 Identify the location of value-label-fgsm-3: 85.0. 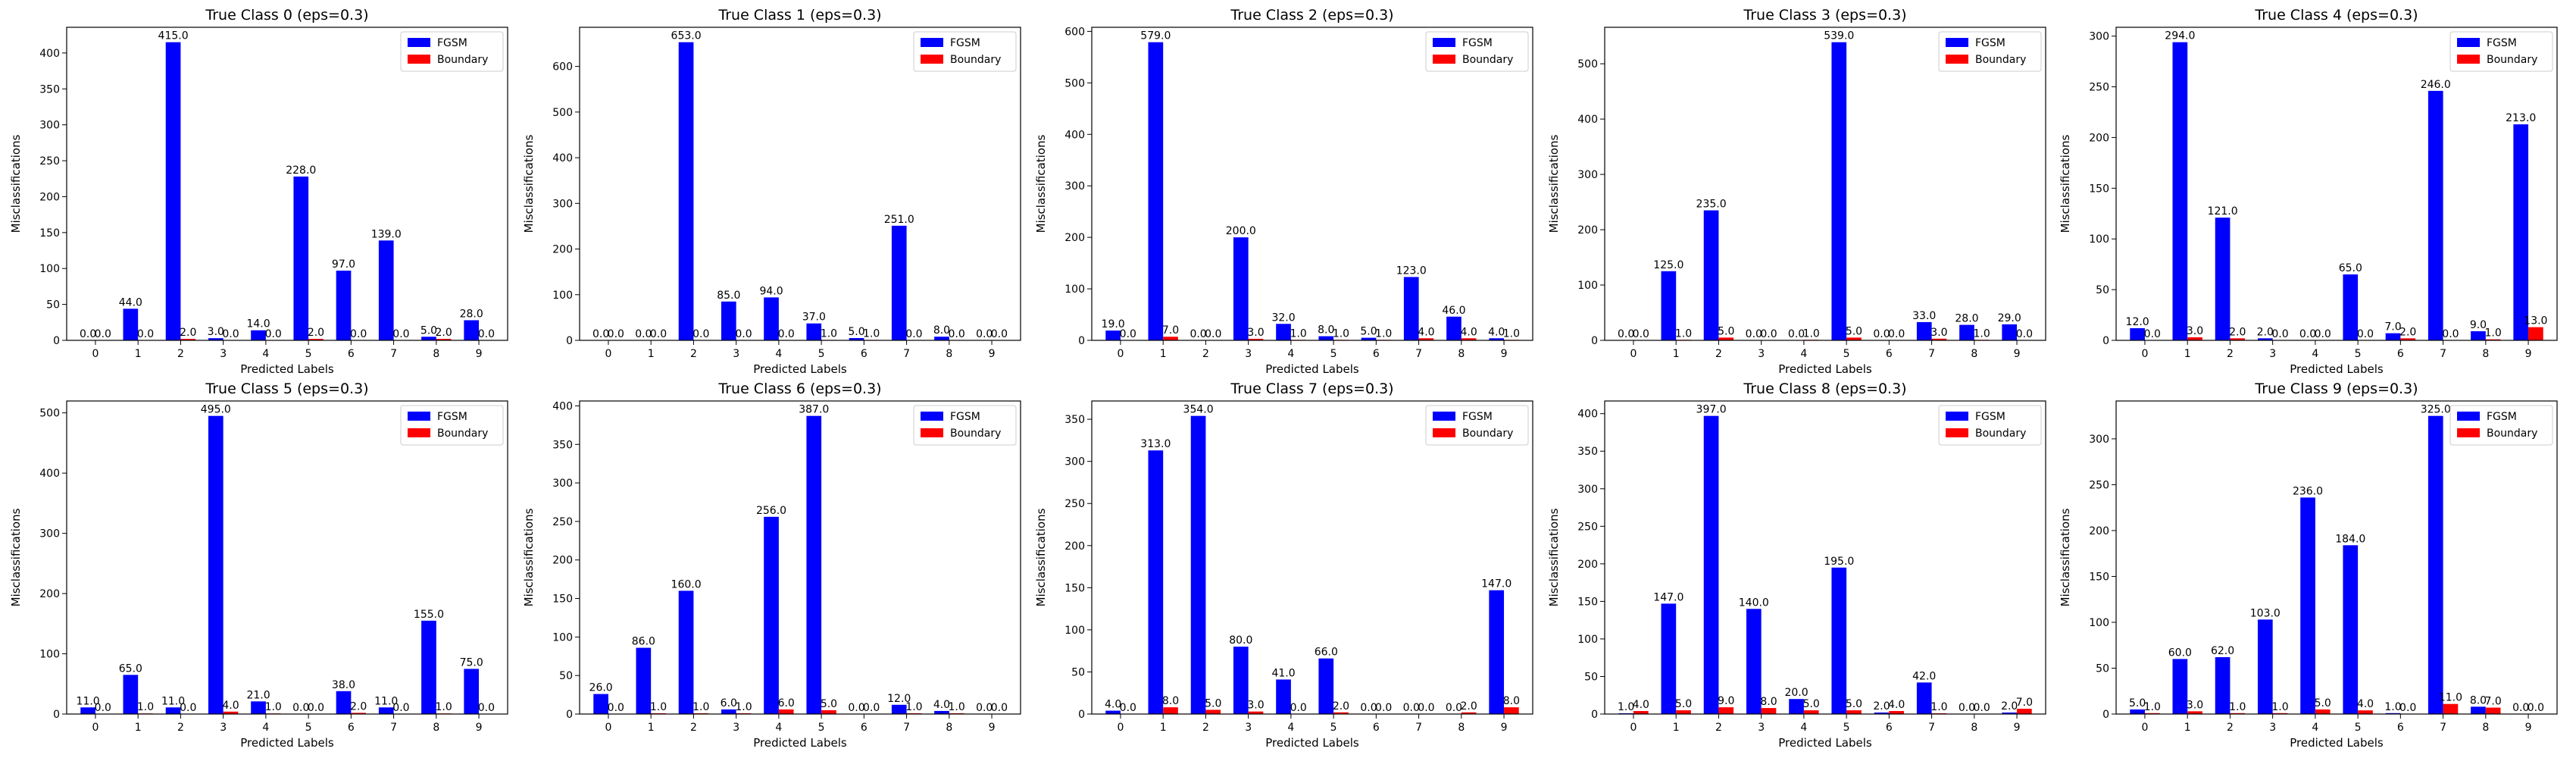
(728, 296).